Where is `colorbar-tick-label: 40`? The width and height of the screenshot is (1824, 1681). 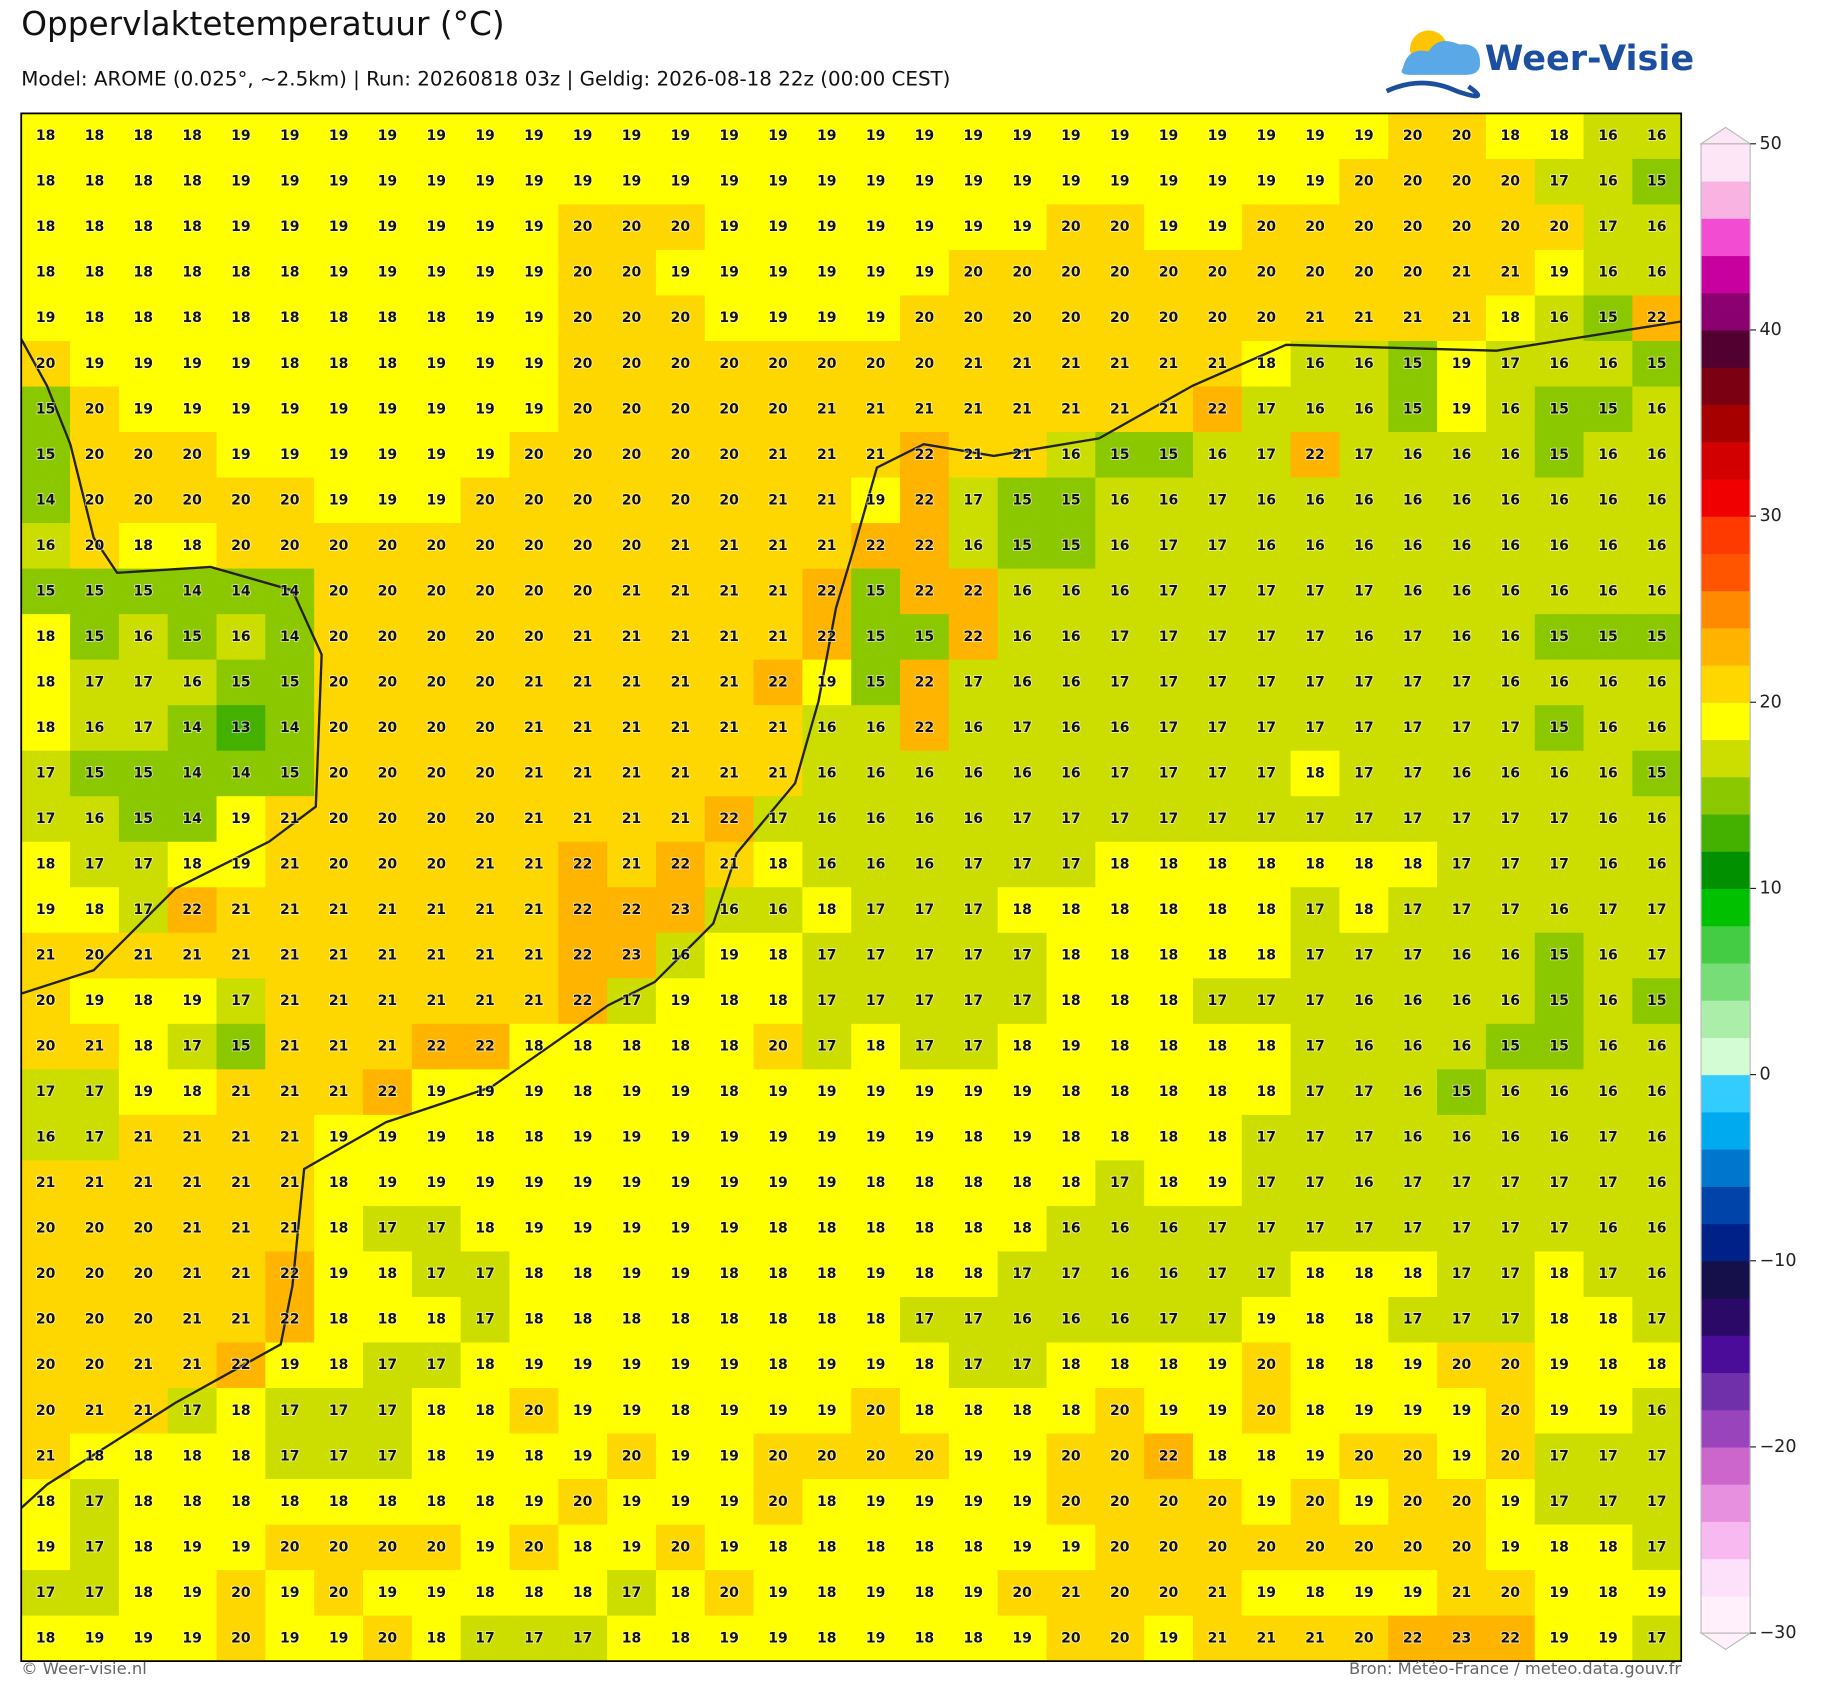 colorbar-tick-label: 40 is located at coordinates (1771, 330).